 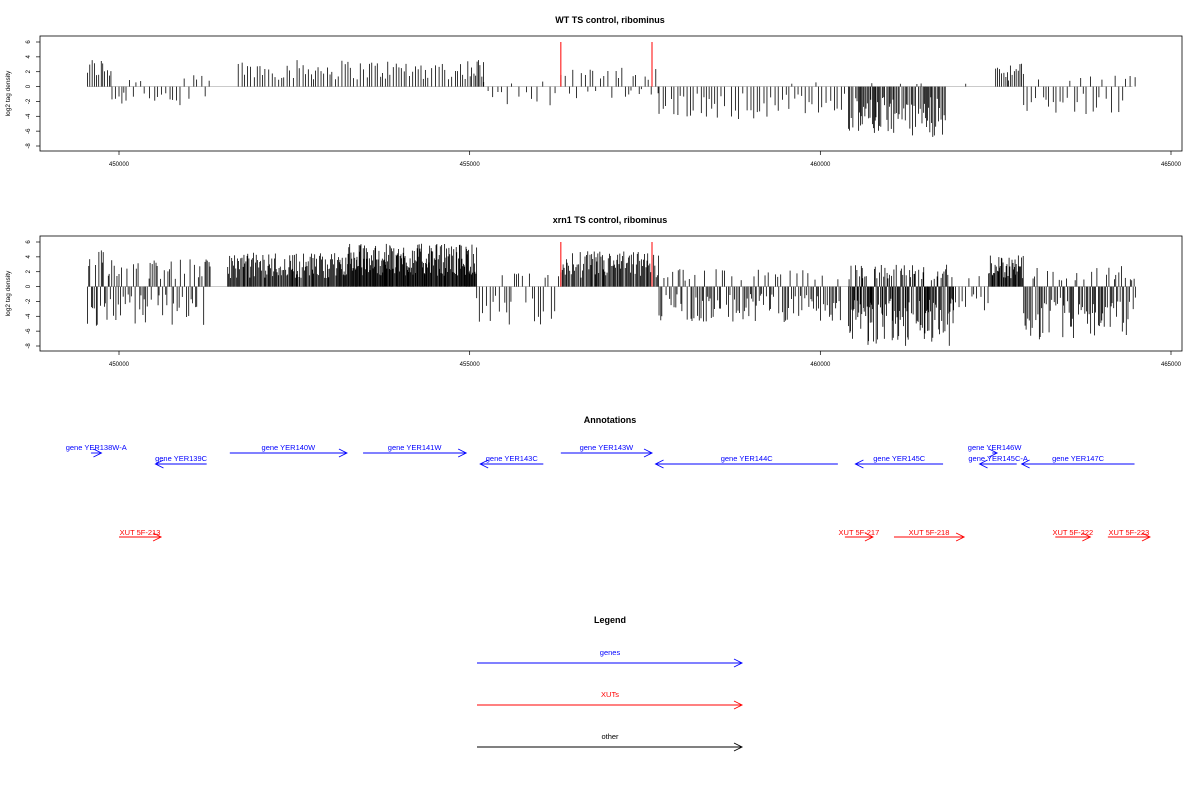 What do you see at coordinates (607, 447) in the screenshot?
I see `gene-label: gene YER143W` at bounding box center [607, 447].